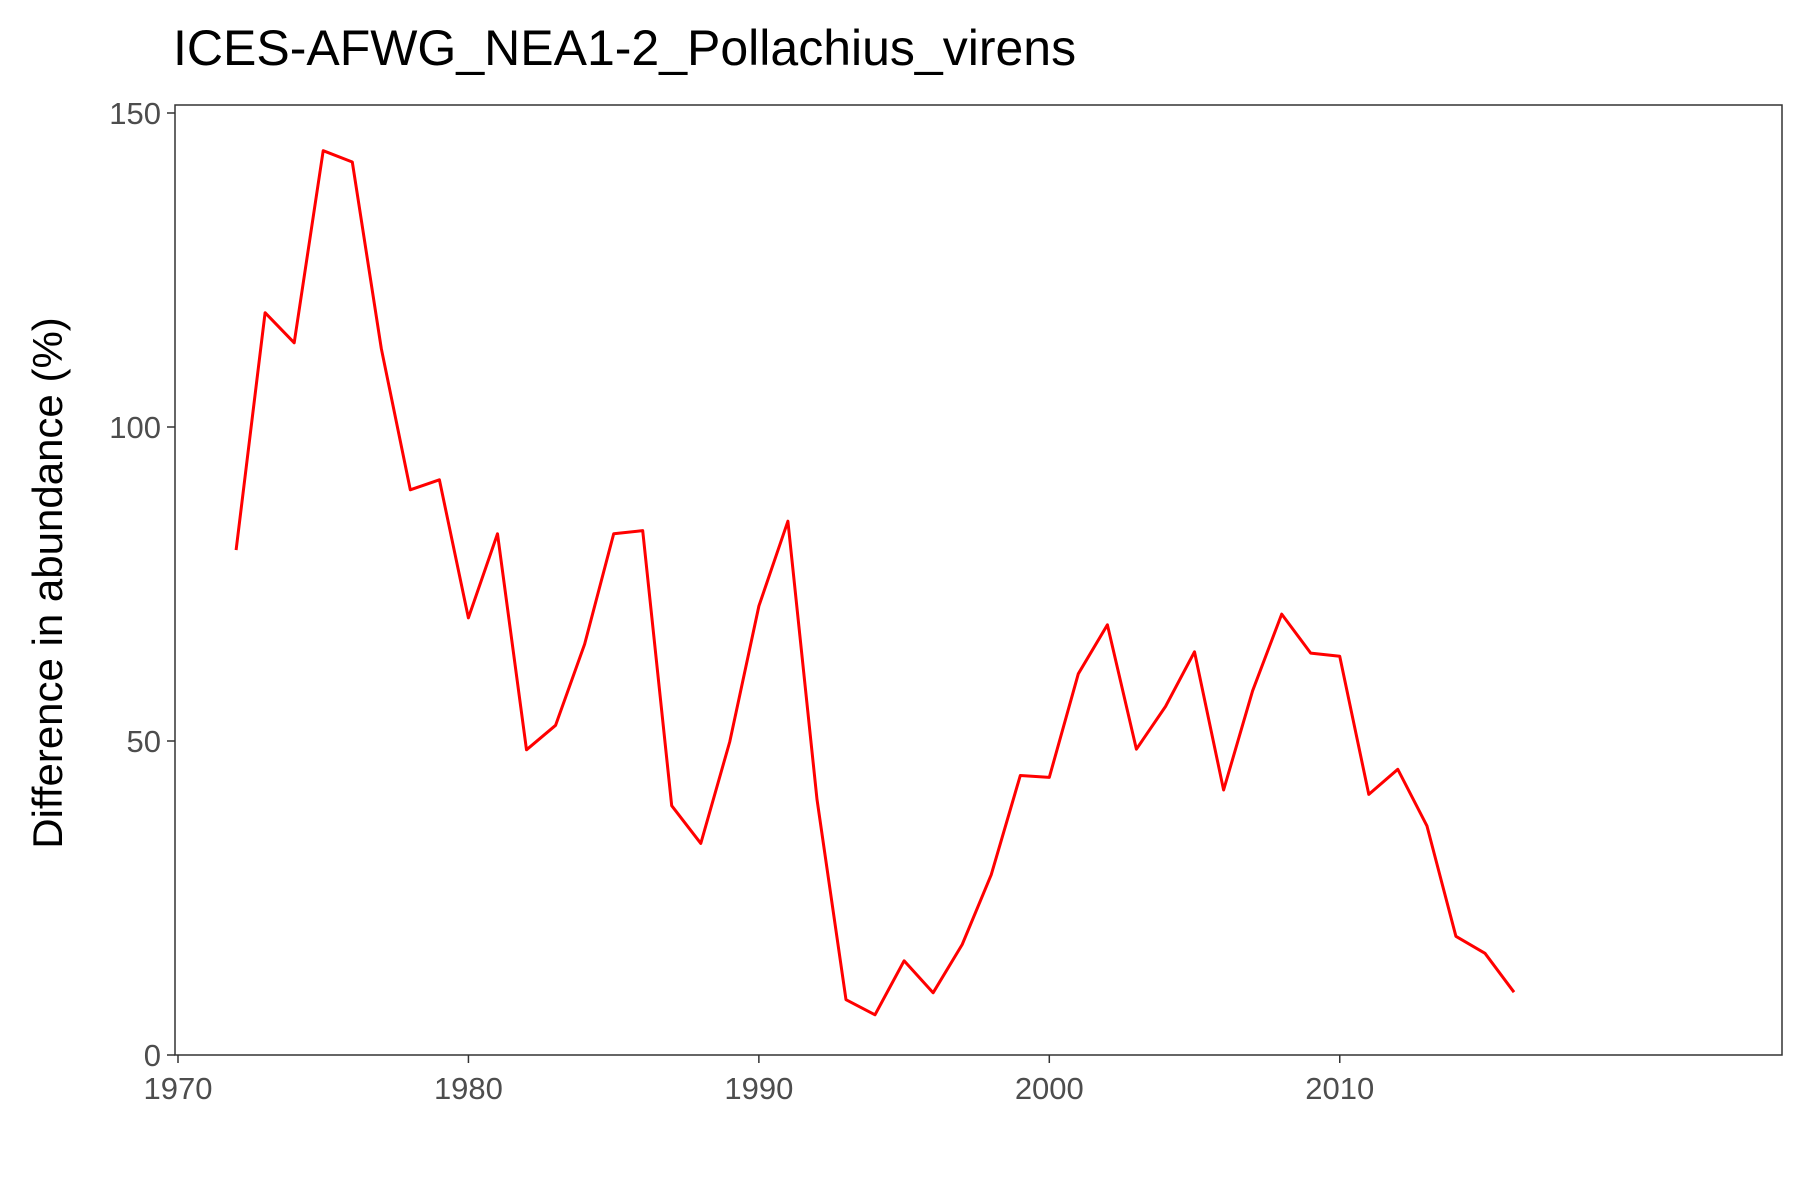  What do you see at coordinates (152, 1055) in the screenshot?
I see `y-tick-label: 0` at bounding box center [152, 1055].